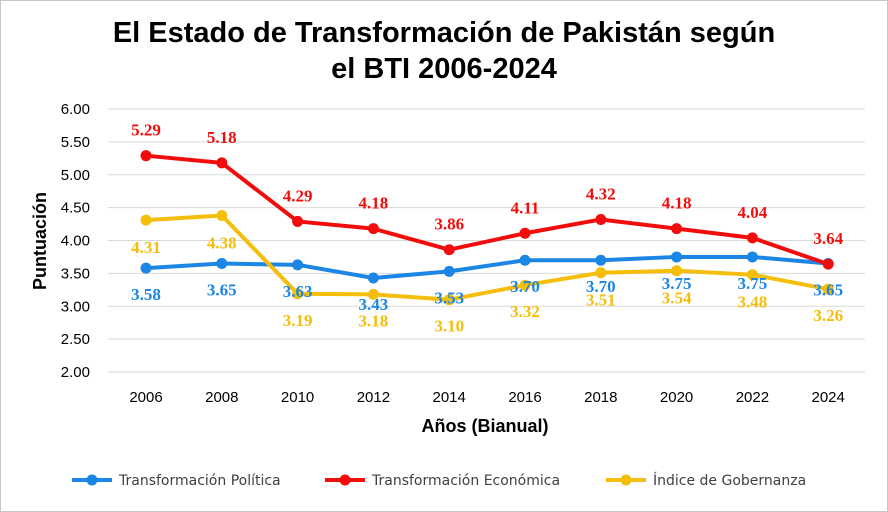 The height and width of the screenshot is (512, 888). Describe the element at coordinates (75, 372) in the screenshot. I see `y-tick-label: 2.00` at that location.